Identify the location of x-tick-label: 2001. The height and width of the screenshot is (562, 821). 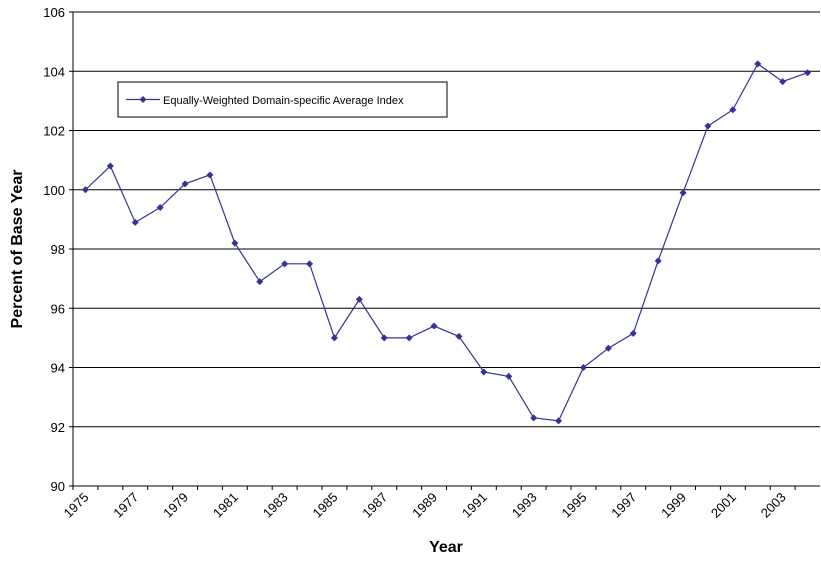
(723, 505).